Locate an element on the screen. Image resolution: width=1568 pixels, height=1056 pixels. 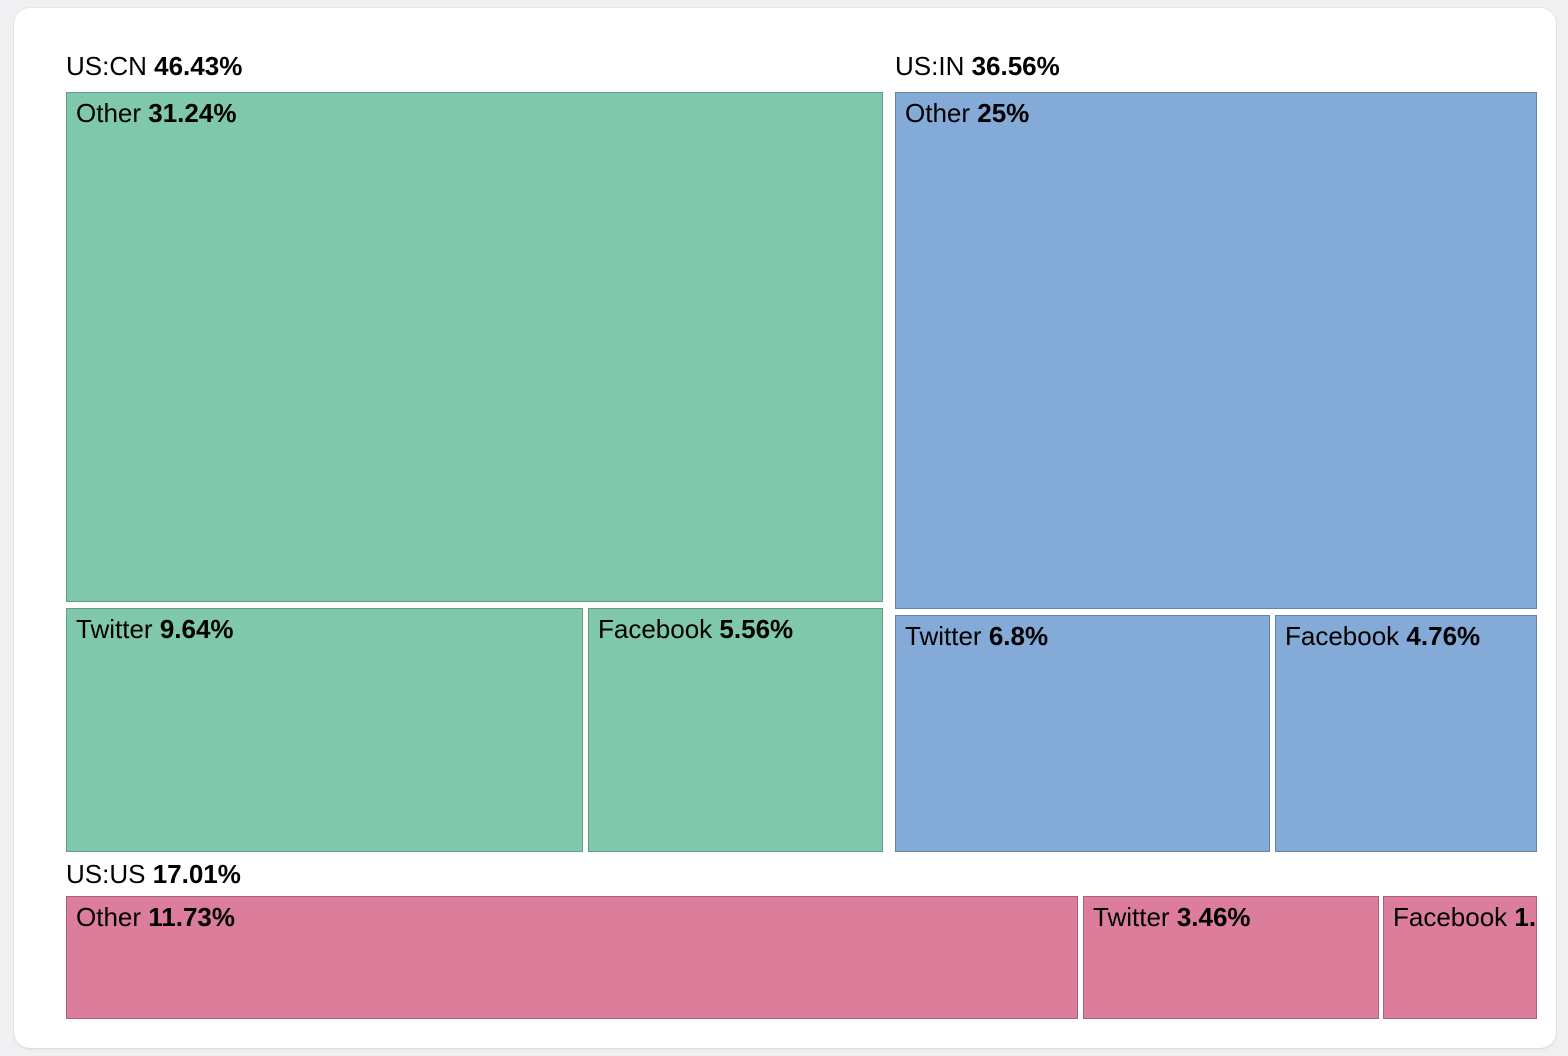
cell-value: 4.76% is located at coordinates (1443, 636).